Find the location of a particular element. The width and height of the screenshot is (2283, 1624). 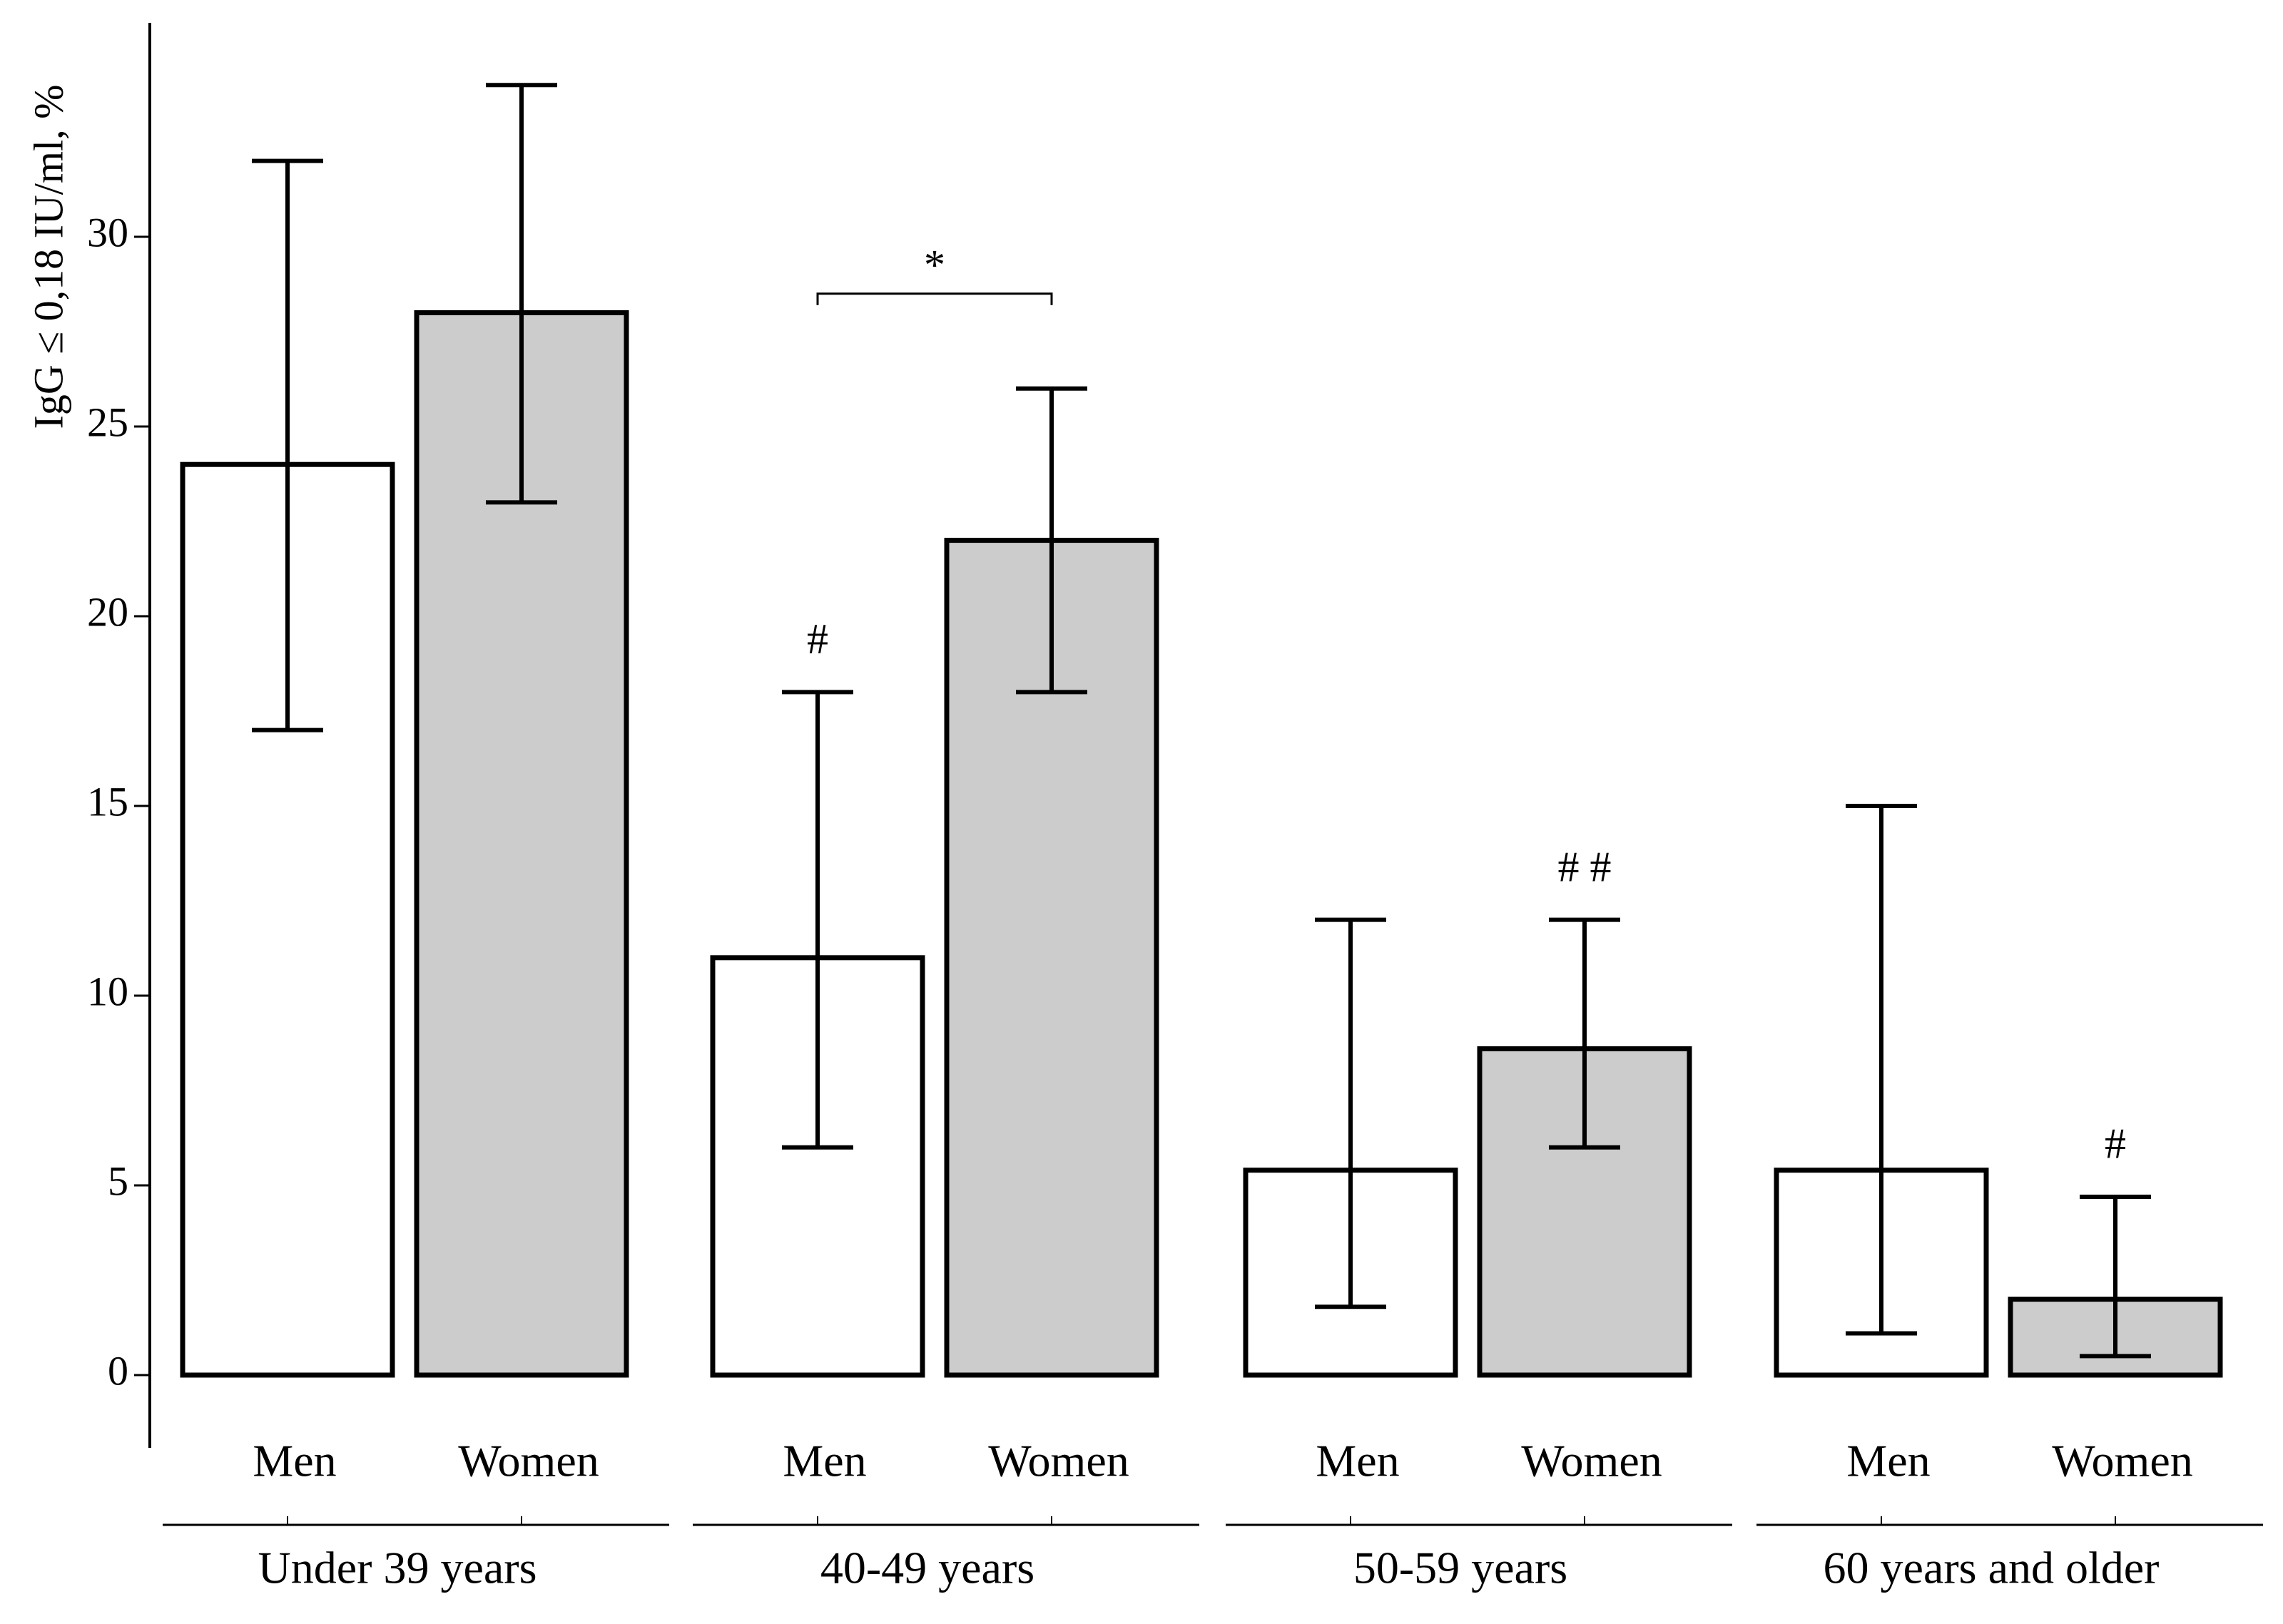

group-label: 50-59 years is located at coordinates (1460, 1568).